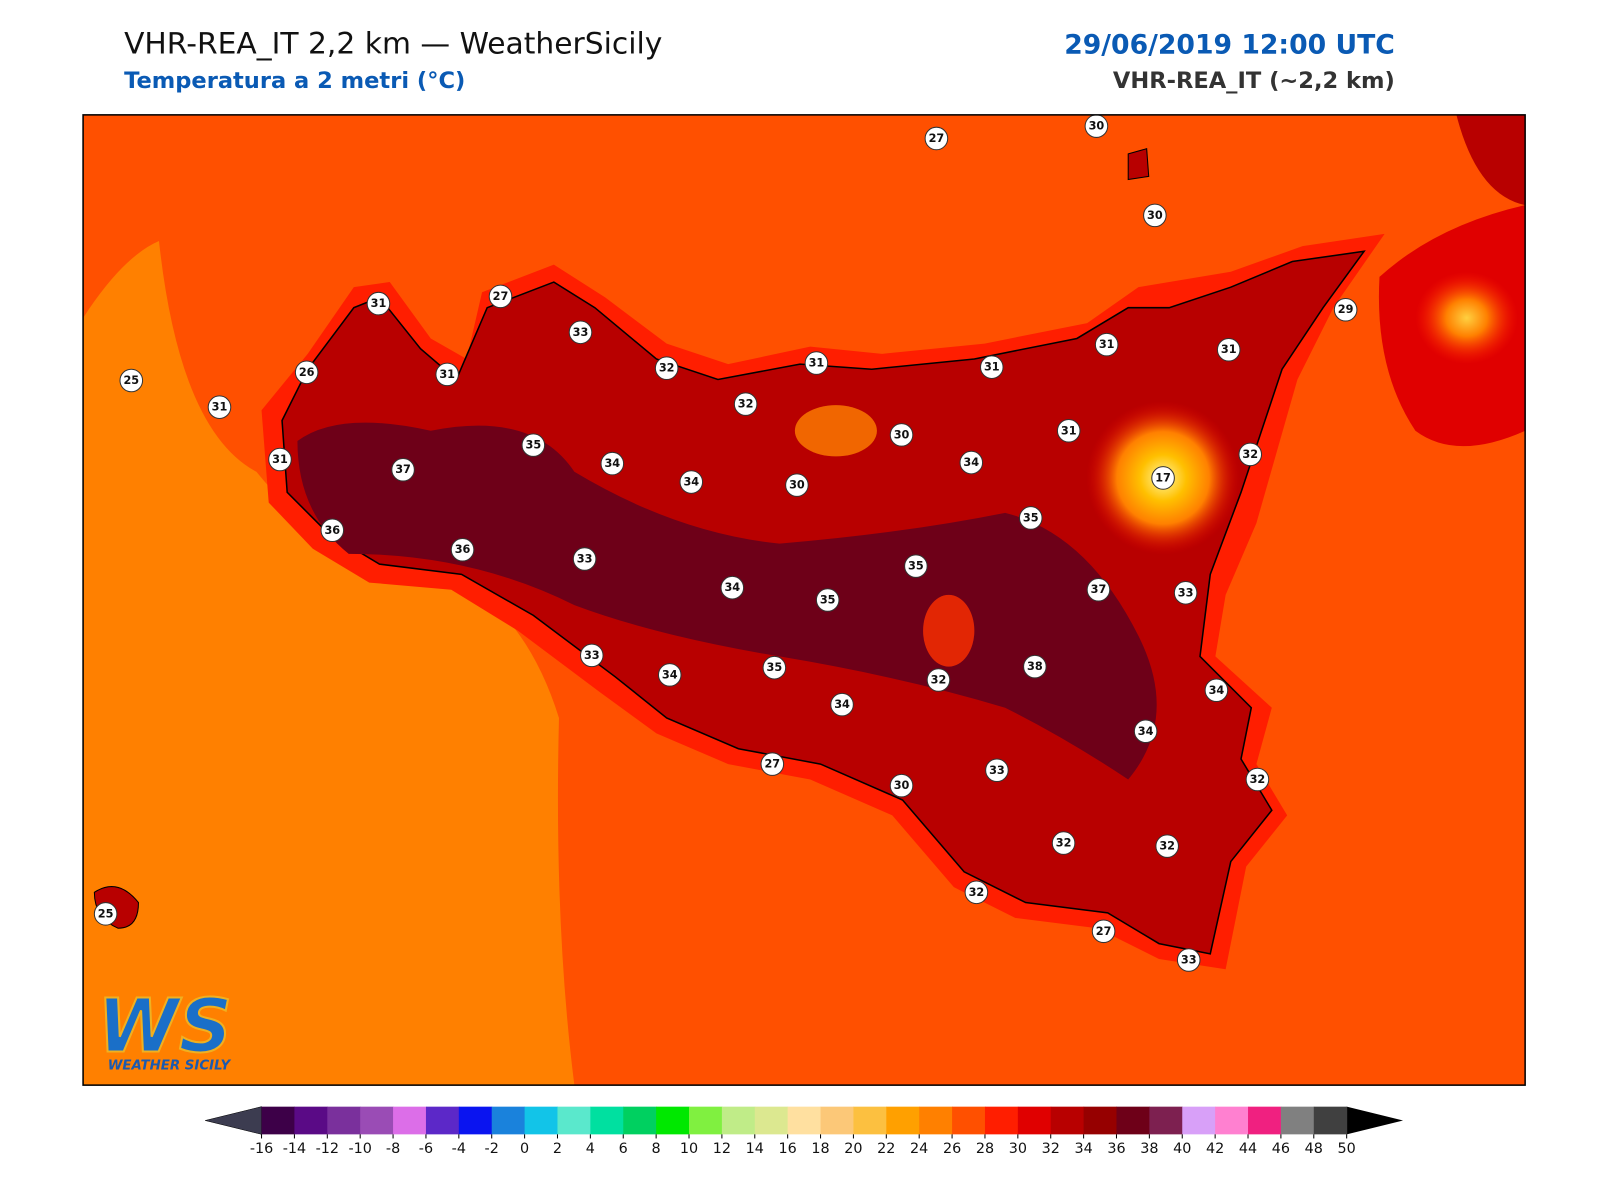  What do you see at coordinates (755, 1149) in the screenshot?
I see `colorbar-label: 14` at bounding box center [755, 1149].